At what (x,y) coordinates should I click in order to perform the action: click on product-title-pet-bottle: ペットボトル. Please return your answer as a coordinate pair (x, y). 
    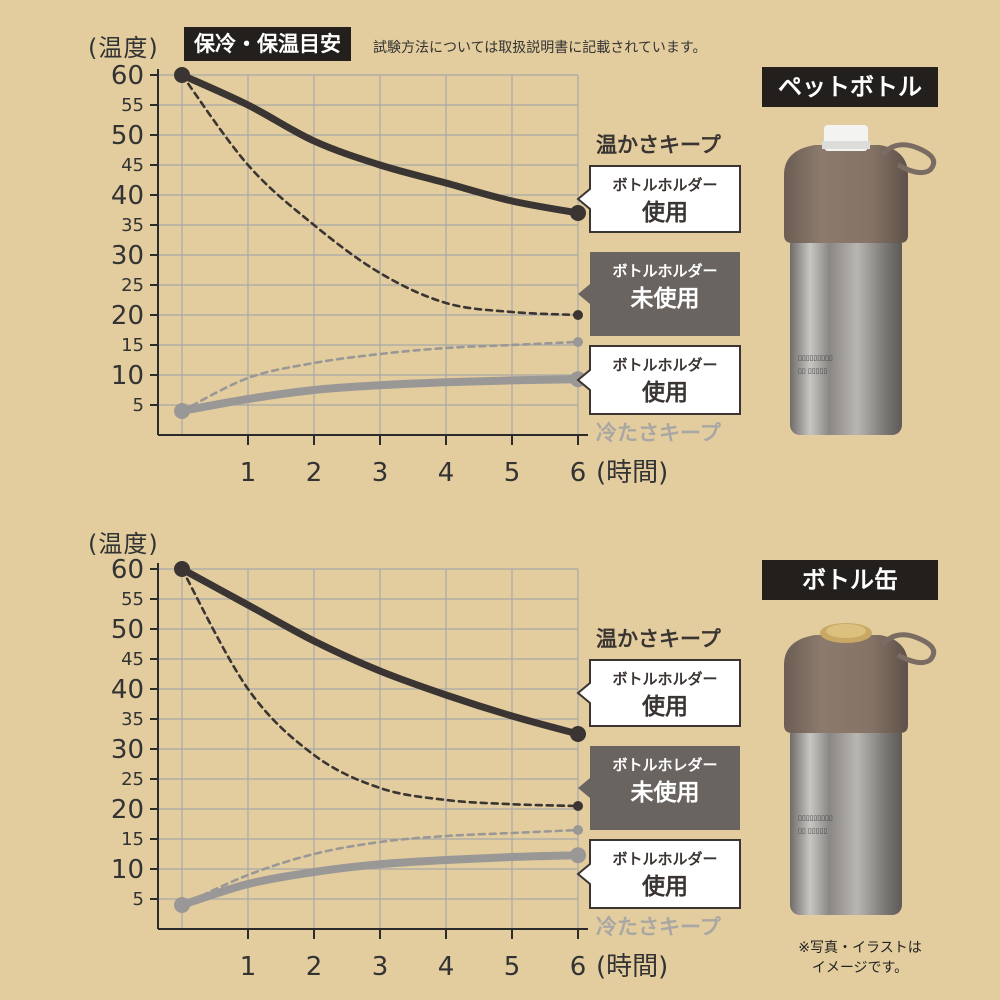
    Looking at the image, I should click on (850, 87).